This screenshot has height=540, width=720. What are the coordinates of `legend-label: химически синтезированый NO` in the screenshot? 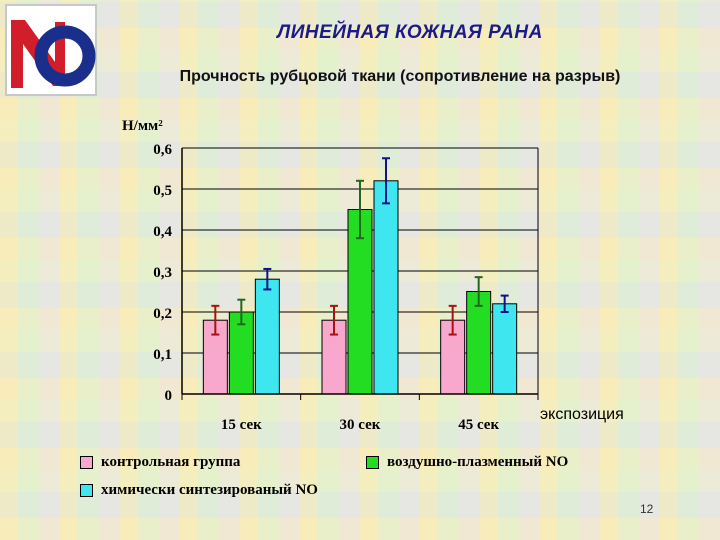 It's located at (209, 490).